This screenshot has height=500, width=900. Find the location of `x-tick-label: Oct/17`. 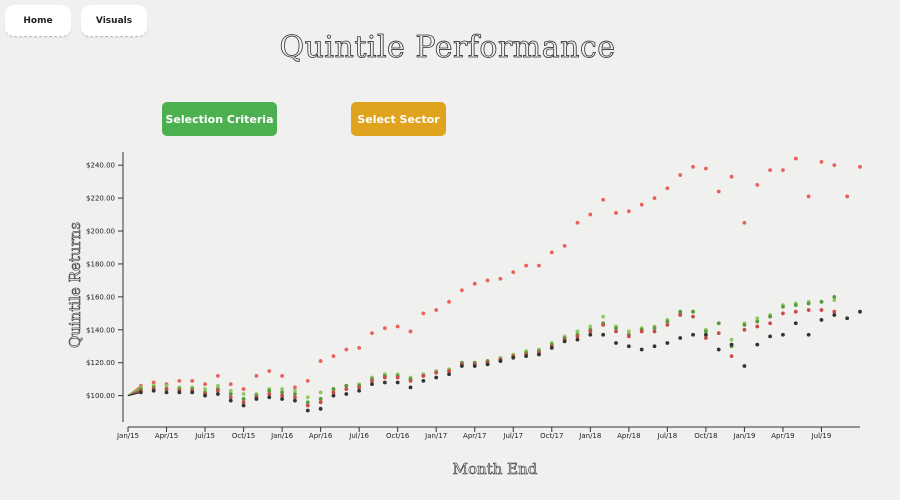

x-tick-label: Oct/17 is located at coordinates (551, 436).